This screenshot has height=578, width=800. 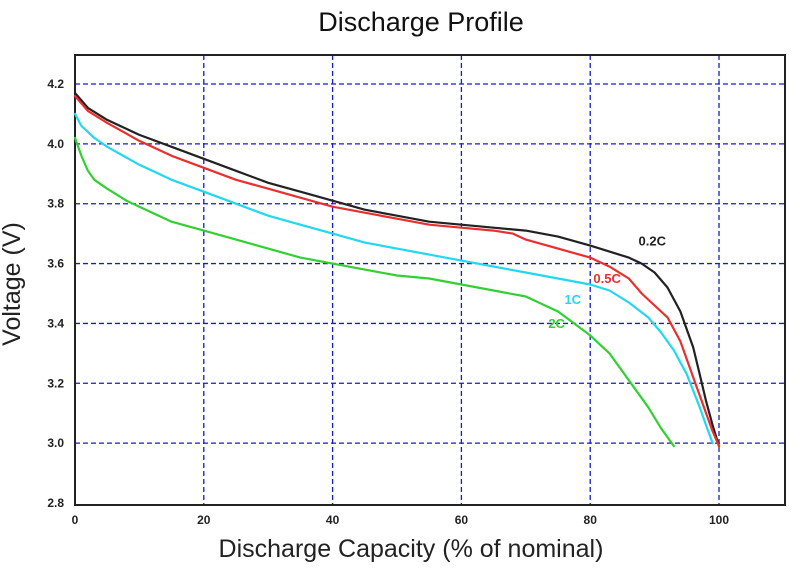 What do you see at coordinates (13, 284) in the screenshot?
I see `y-axis-label: Voltage (V)` at bounding box center [13, 284].